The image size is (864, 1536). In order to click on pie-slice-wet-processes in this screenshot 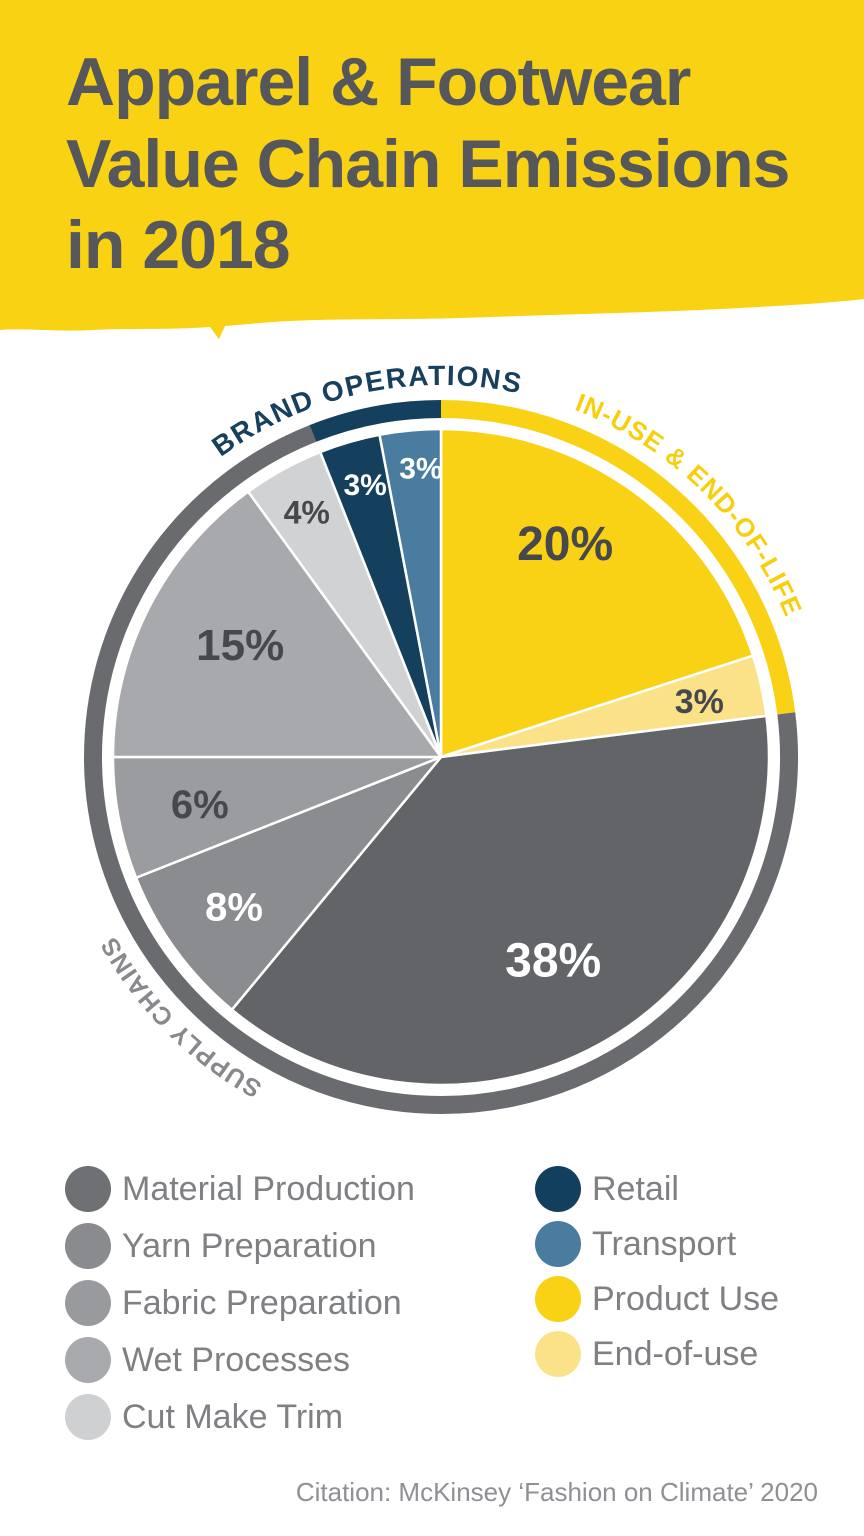, I will do `click(277, 624)`.